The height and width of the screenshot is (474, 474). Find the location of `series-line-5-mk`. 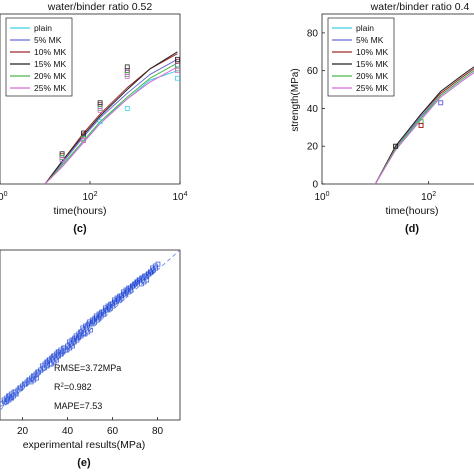

series-line-5-mk is located at coordinates (111, 121).